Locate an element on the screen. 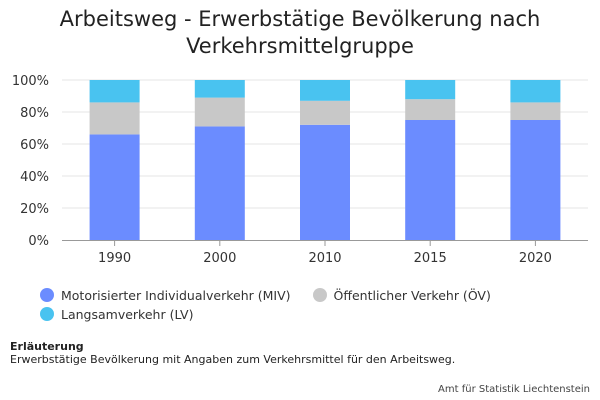 The image size is (600, 400). legend-label-oev: Öffentlicher Verkehr (ÖV) is located at coordinates (412, 295).